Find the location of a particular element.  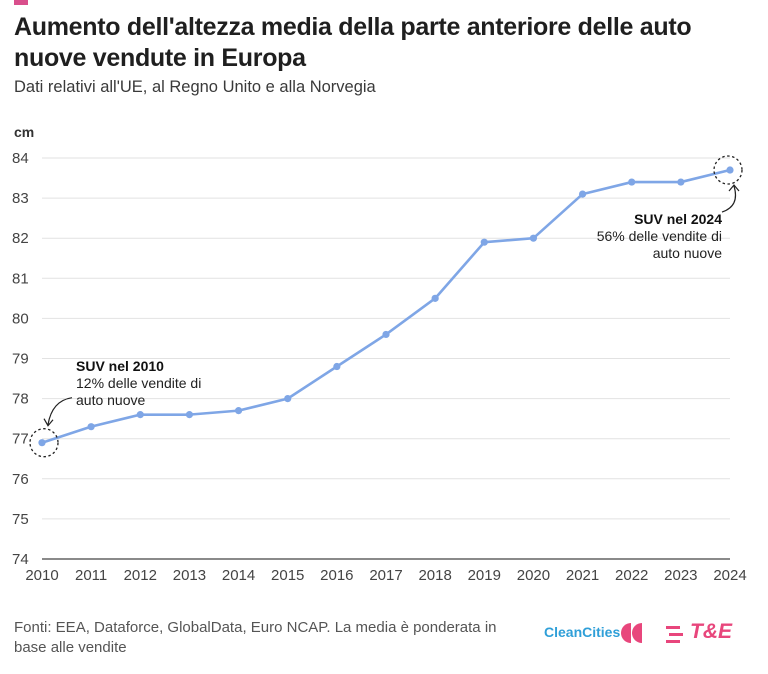

te-logo: T&E is located at coordinates (711, 631).